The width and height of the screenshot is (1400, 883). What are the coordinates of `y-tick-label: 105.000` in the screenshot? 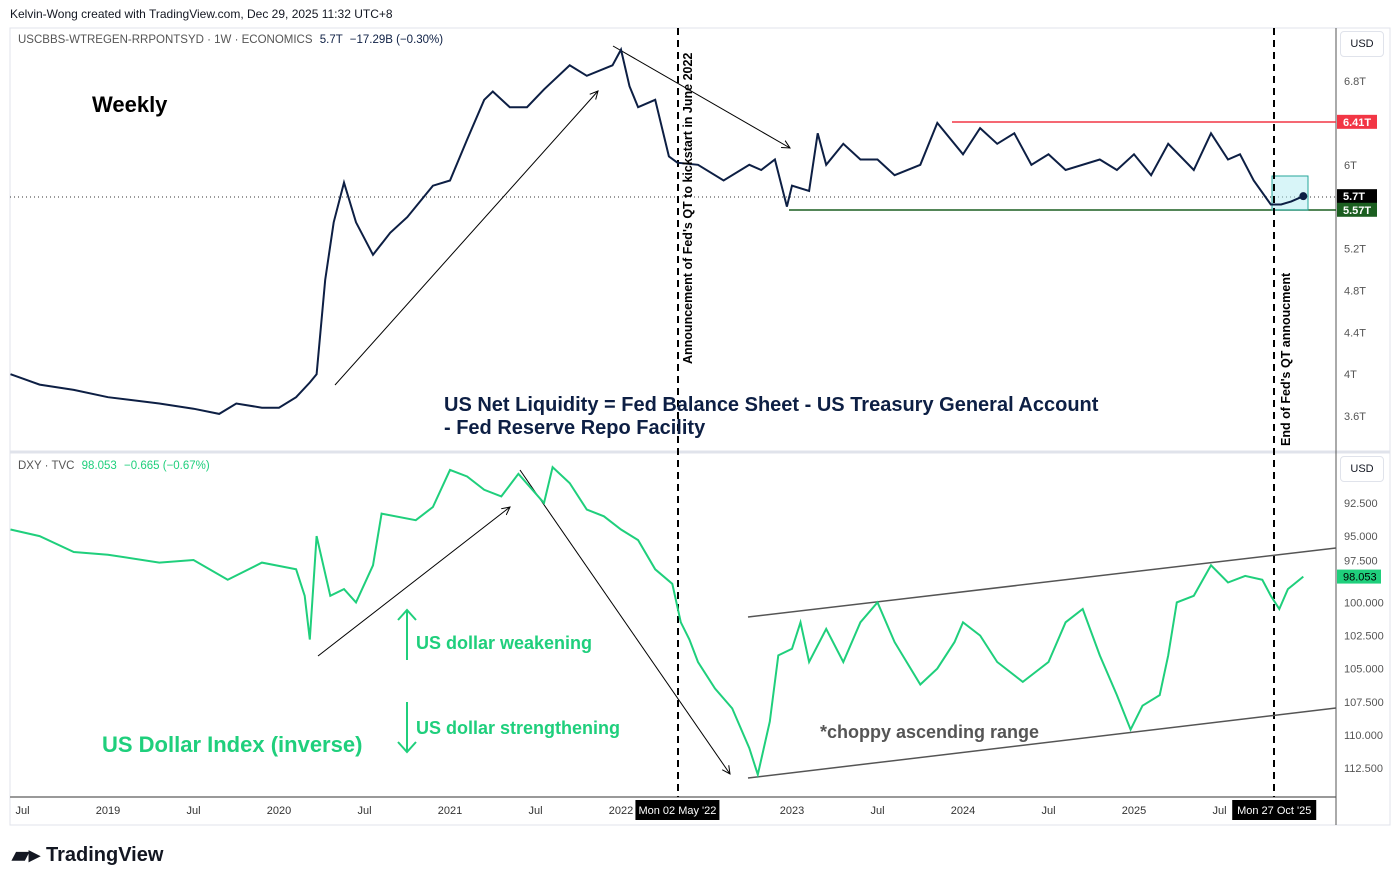 It's located at (1364, 670).